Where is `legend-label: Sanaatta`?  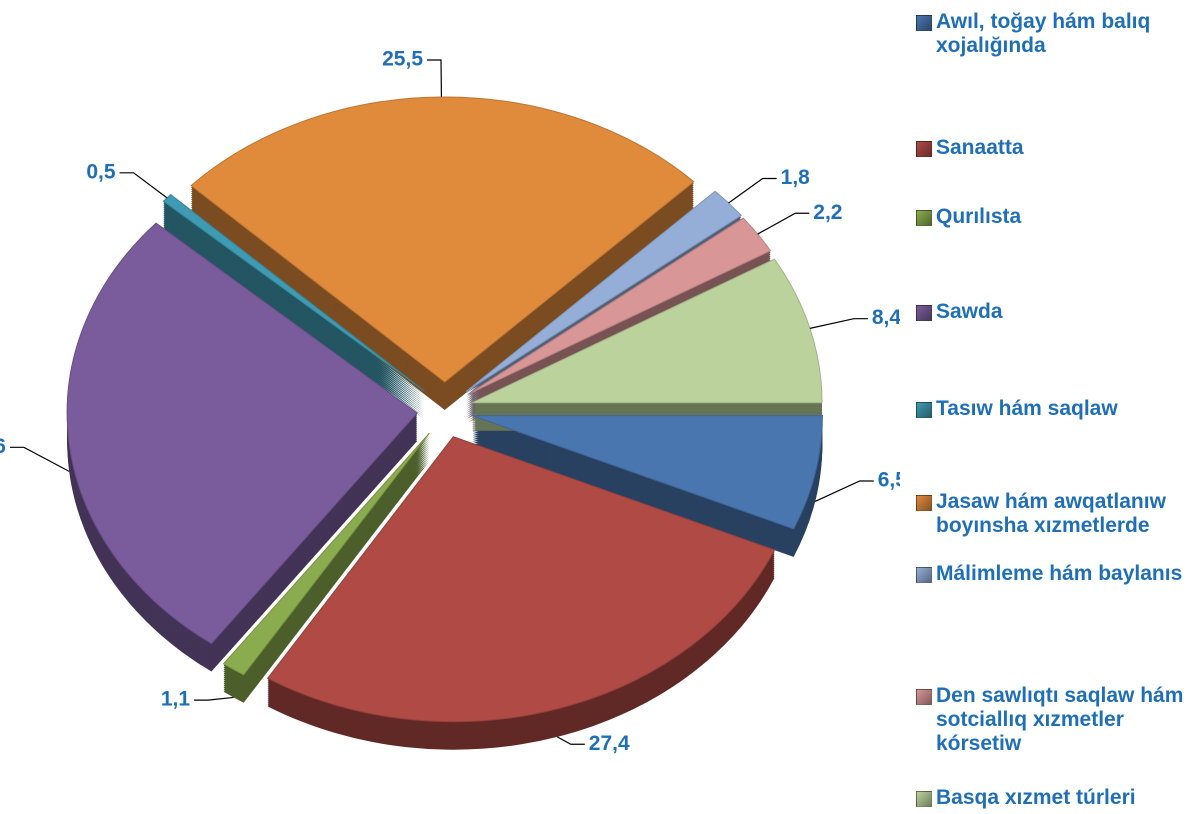 legend-label: Sanaatta is located at coordinates (980, 147).